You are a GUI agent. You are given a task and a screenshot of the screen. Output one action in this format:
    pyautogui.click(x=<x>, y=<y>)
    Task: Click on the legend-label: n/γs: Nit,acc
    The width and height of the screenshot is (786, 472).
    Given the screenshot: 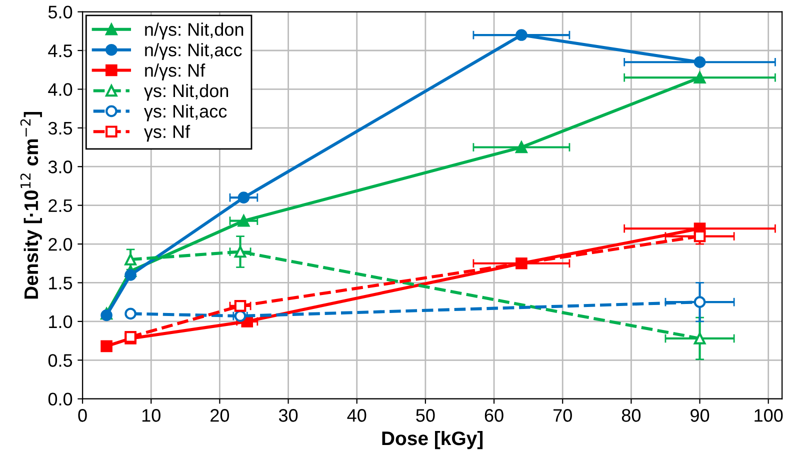 What is the action you would take?
    pyautogui.click(x=193, y=51)
    